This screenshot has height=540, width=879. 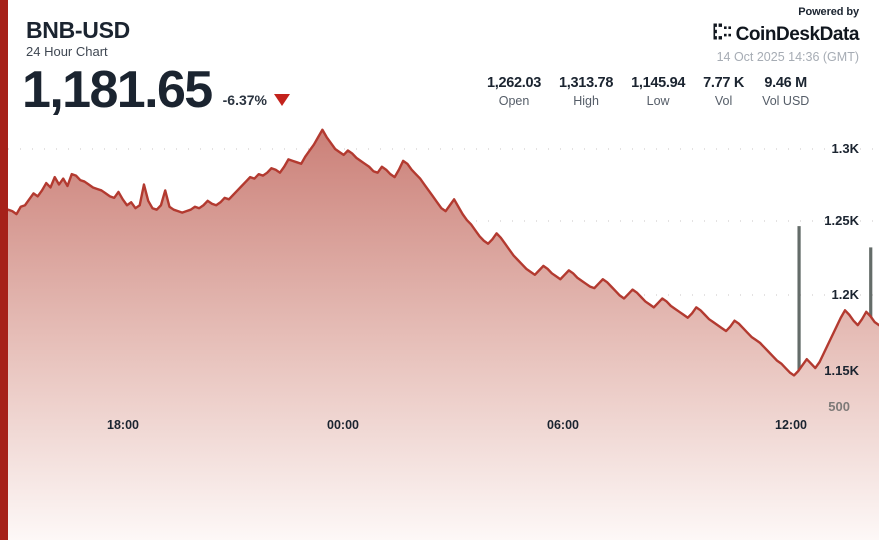 I want to click on brand-row: CoinDeskData, so click(x=786, y=34).